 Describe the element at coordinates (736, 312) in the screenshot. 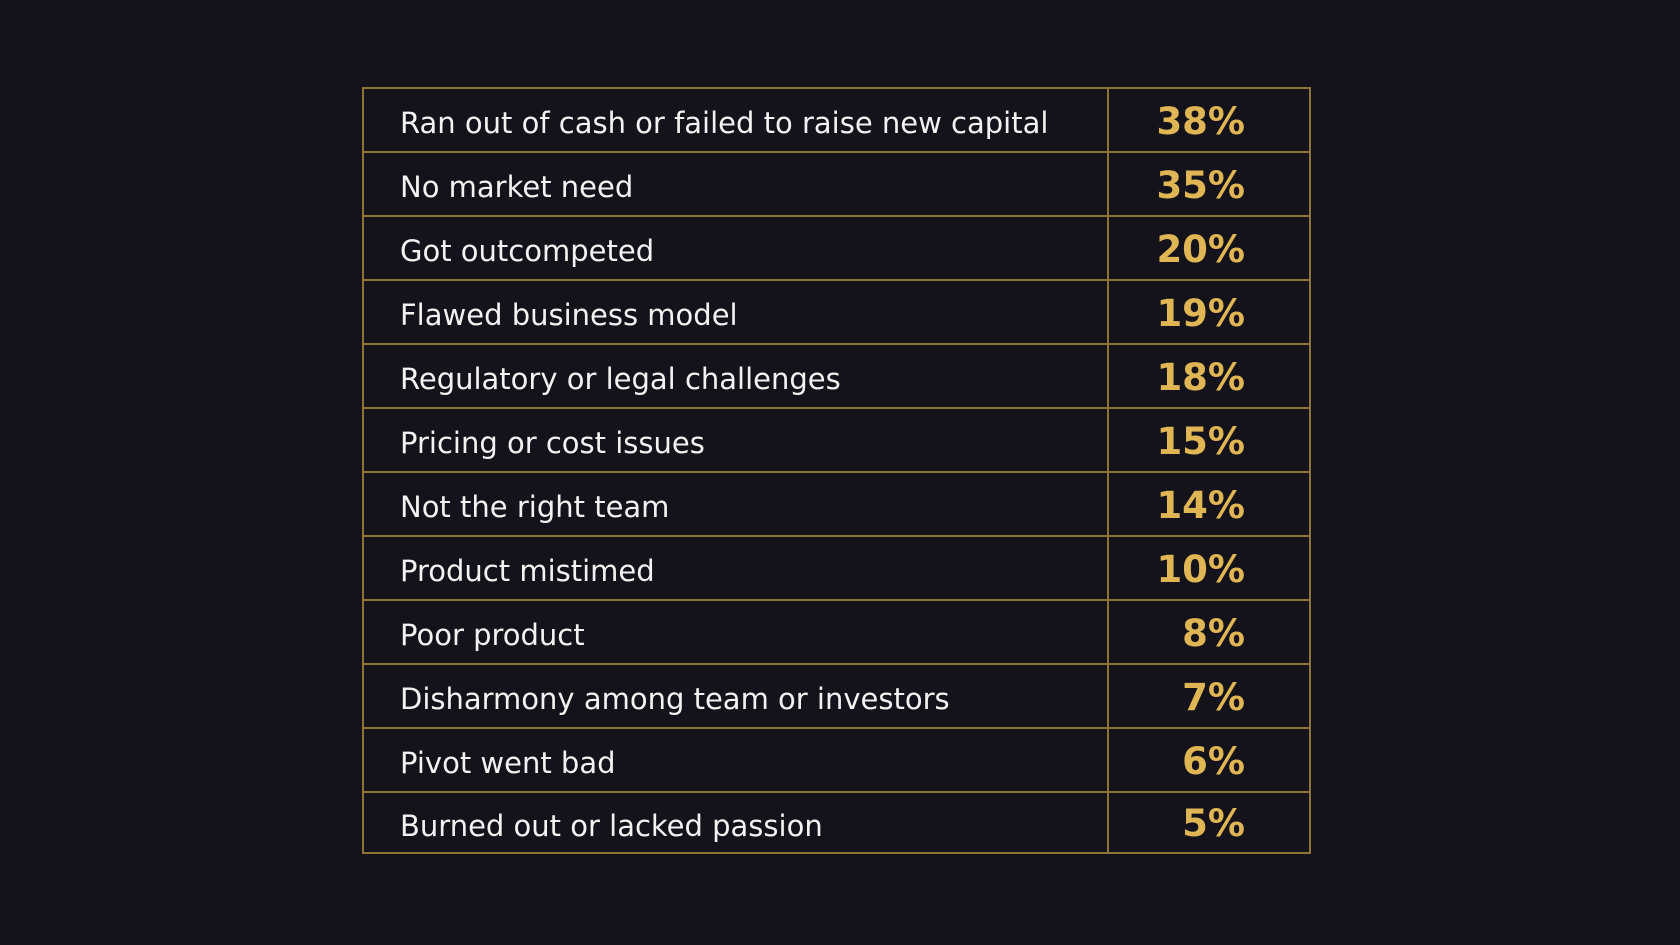

I see `reason-label: Flawed business model` at that location.